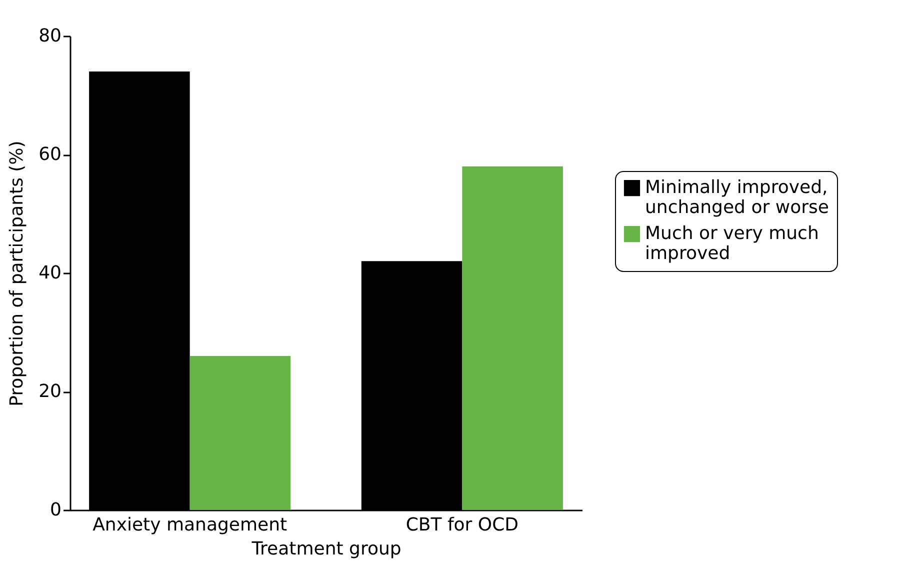  Describe the element at coordinates (737, 197) in the screenshot. I see `legend-label: Minimally improved, unchanged or worse` at that location.